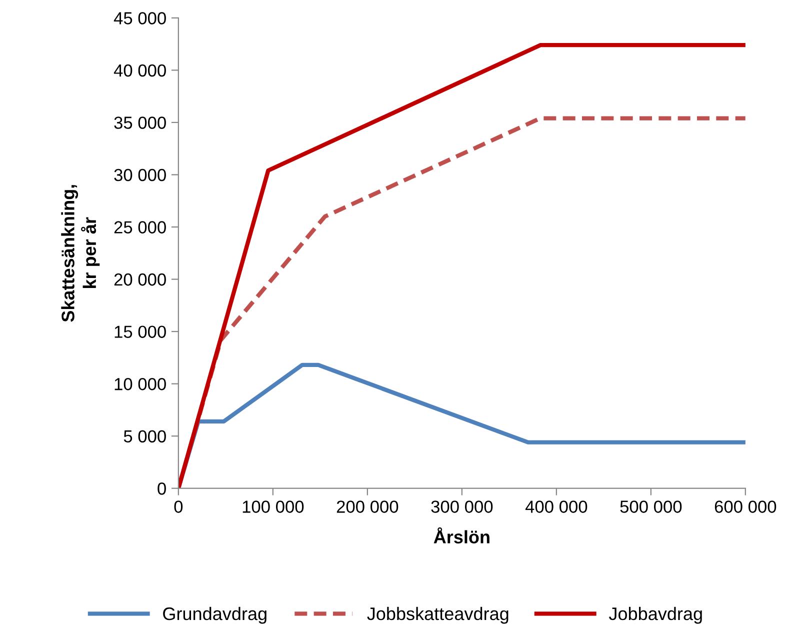 Image resolution: width=793 pixels, height=640 pixels. I want to click on y-tick-label: 45 000, so click(140, 18).